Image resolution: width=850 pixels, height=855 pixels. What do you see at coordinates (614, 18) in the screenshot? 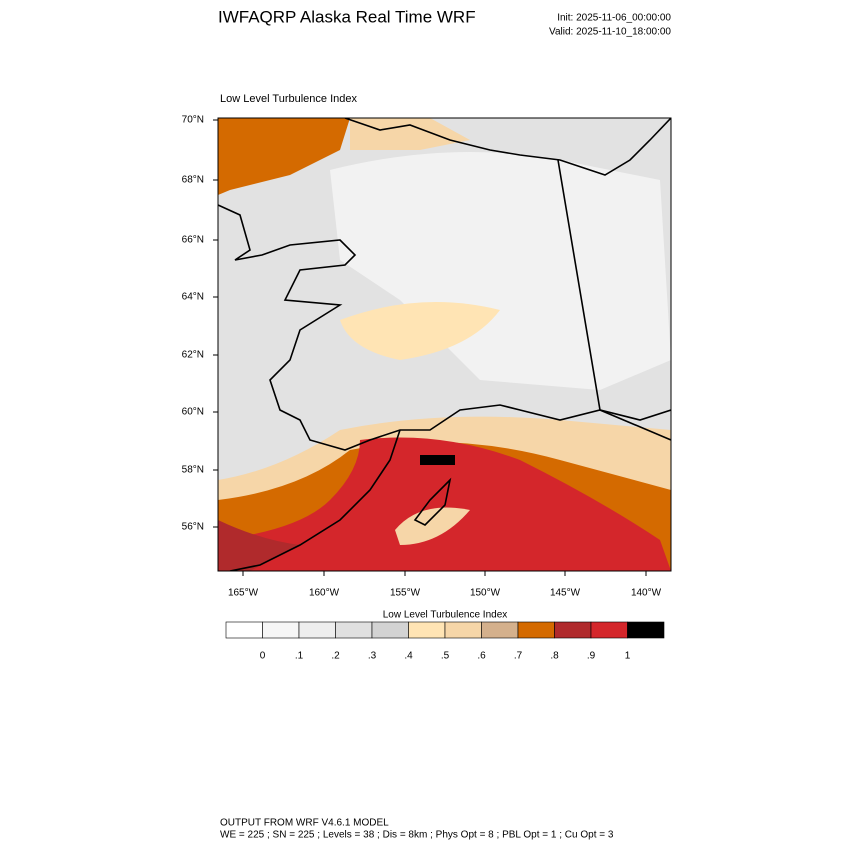
I see `init-time: Init: 2025-11-06_00:00:00` at bounding box center [614, 18].